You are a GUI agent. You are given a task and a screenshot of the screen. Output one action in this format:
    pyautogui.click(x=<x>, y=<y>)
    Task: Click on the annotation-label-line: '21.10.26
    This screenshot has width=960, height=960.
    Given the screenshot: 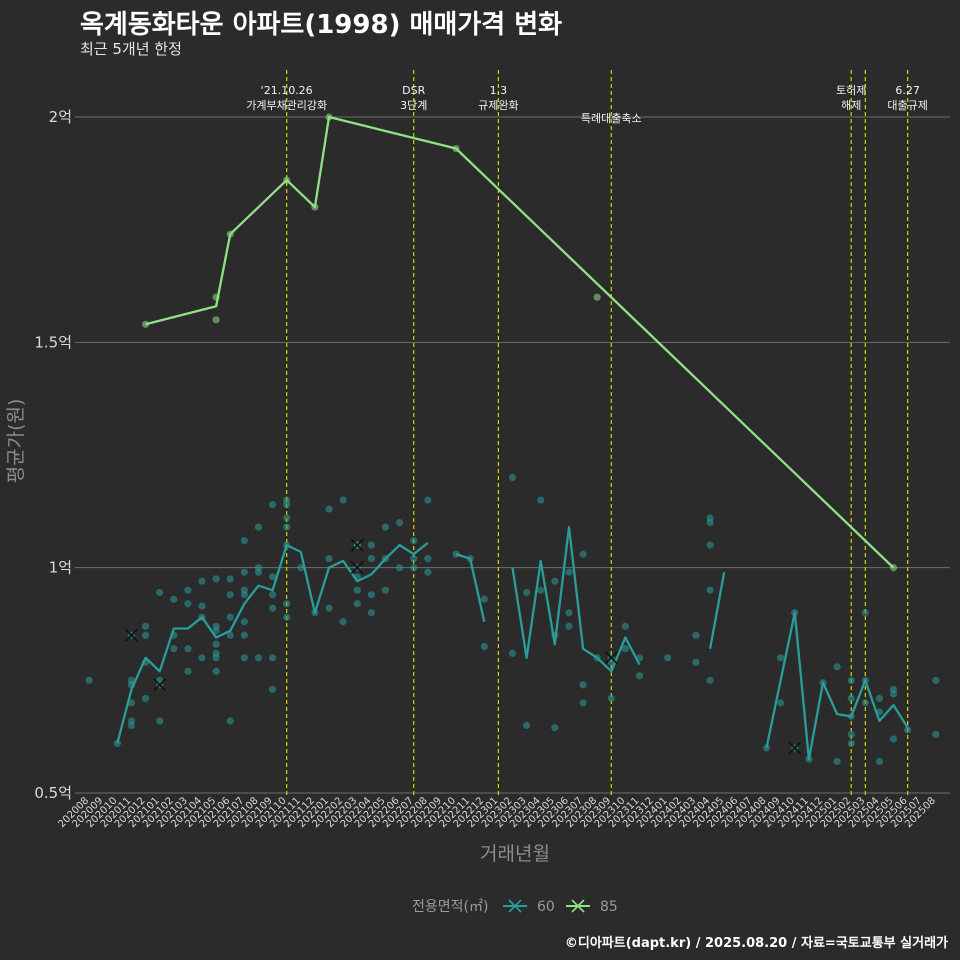 What is the action you would take?
    pyautogui.click(x=287, y=90)
    